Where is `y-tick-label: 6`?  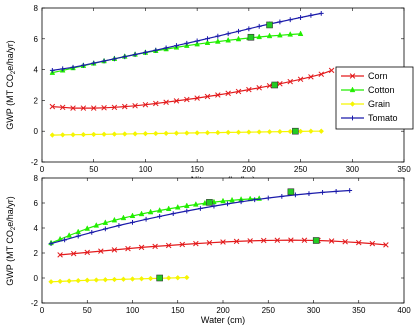 y-tick-label: 6 is located at coordinates (36, 39).